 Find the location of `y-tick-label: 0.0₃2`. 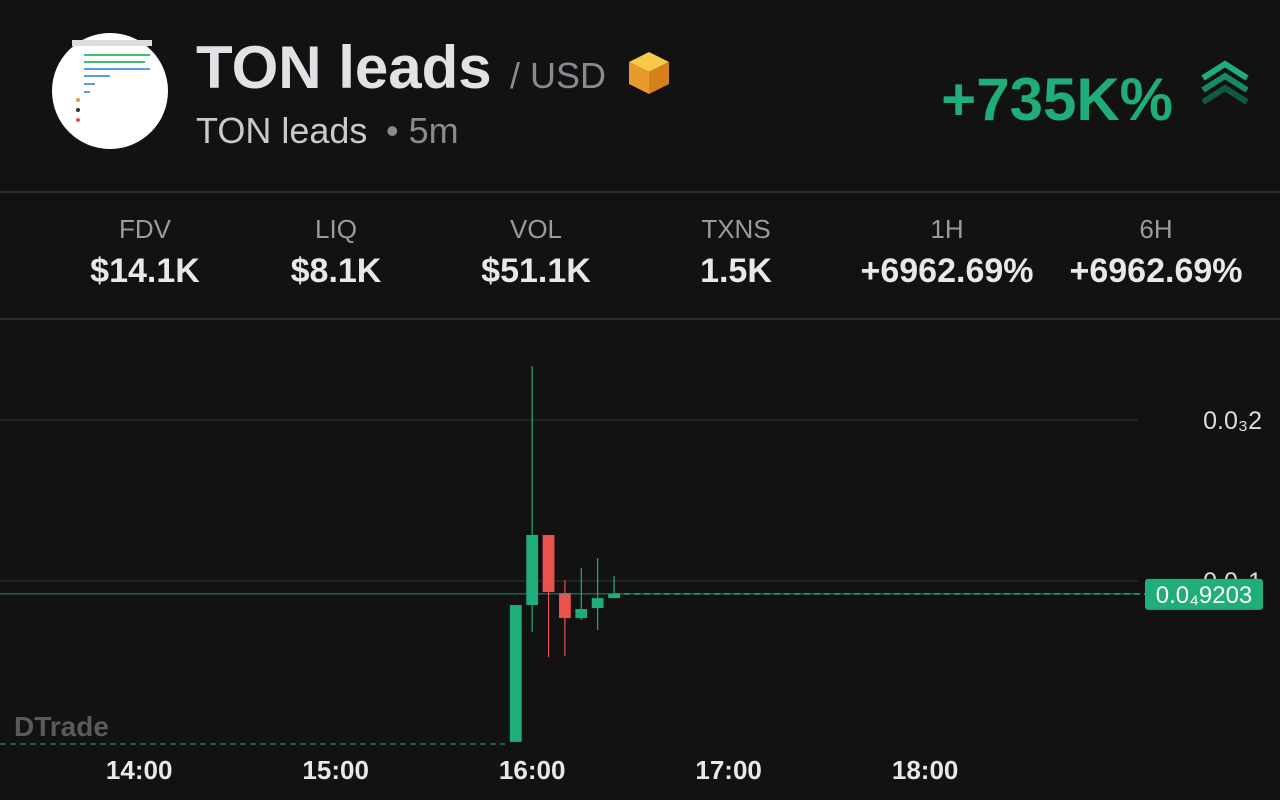

y-tick-label: 0.0₃2 is located at coordinates (1232, 421).